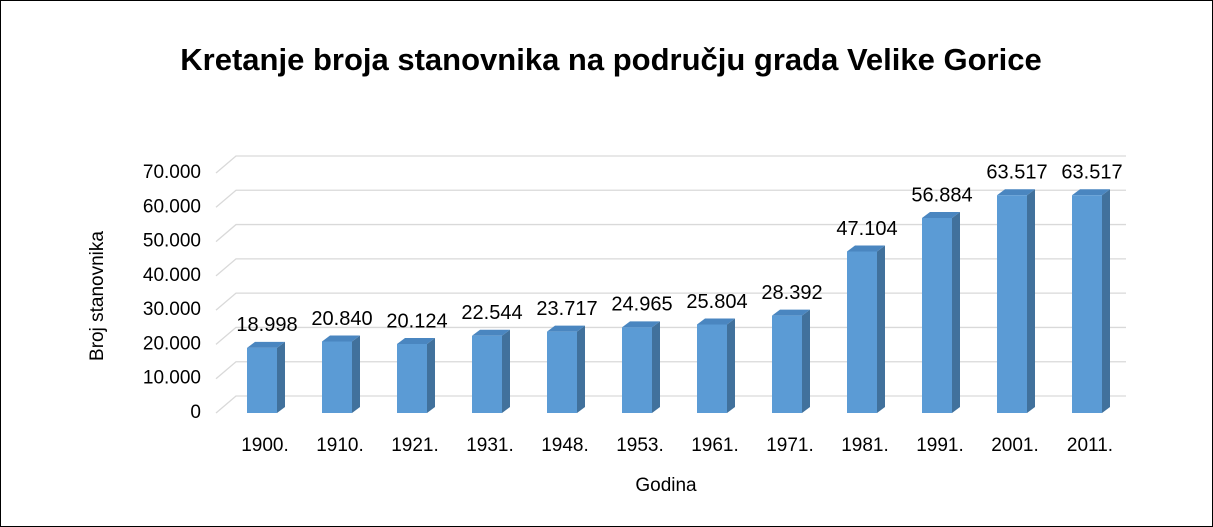  Describe the element at coordinates (195, 412) in the screenshot. I see `y-tick-label: 0` at that location.